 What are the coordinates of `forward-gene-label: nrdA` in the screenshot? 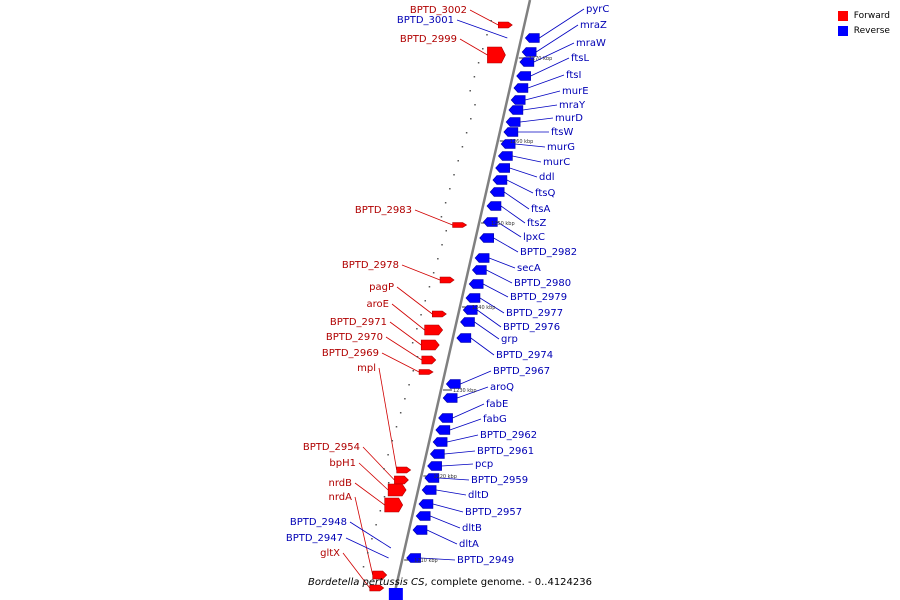 It's located at (341, 497).